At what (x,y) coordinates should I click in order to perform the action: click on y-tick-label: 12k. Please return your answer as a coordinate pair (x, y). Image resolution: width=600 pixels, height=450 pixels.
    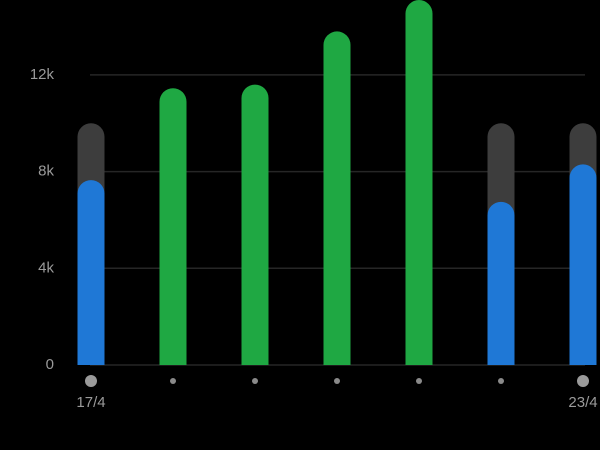
    Looking at the image, I should click on (42, 74).